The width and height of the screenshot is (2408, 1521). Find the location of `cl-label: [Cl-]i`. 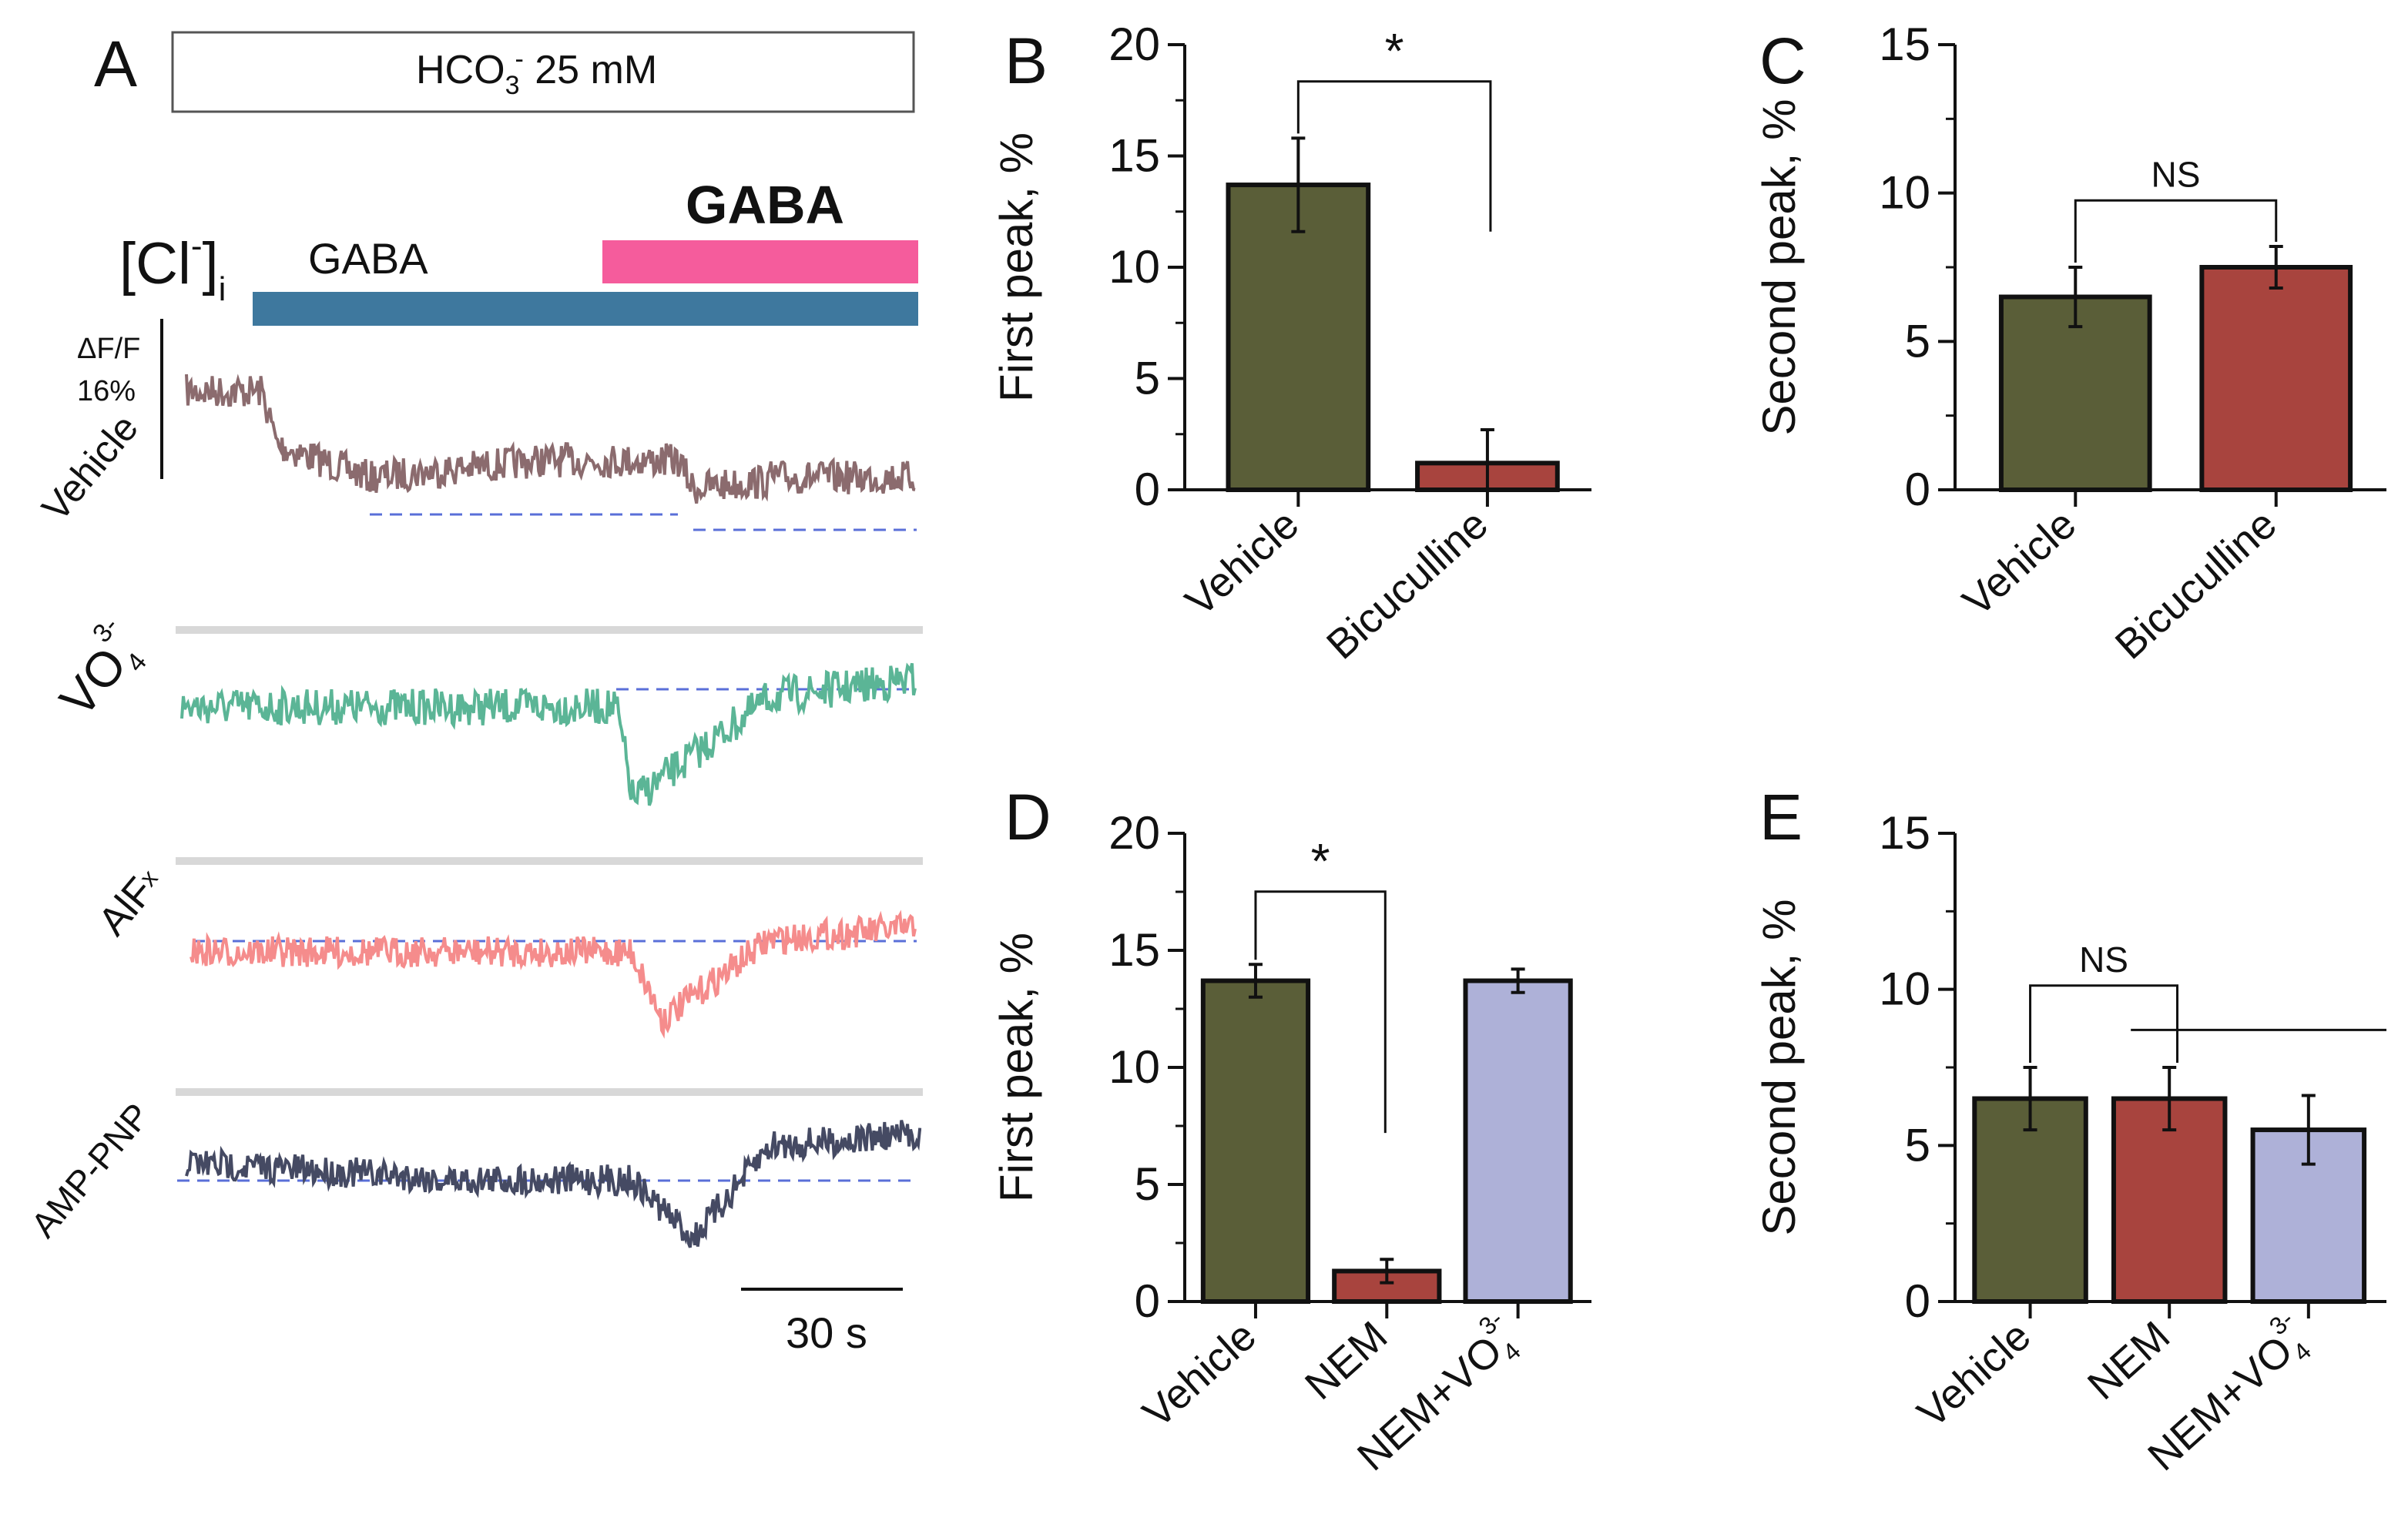

cl-label: [Cl-]i is located at coordinates (172, 267).